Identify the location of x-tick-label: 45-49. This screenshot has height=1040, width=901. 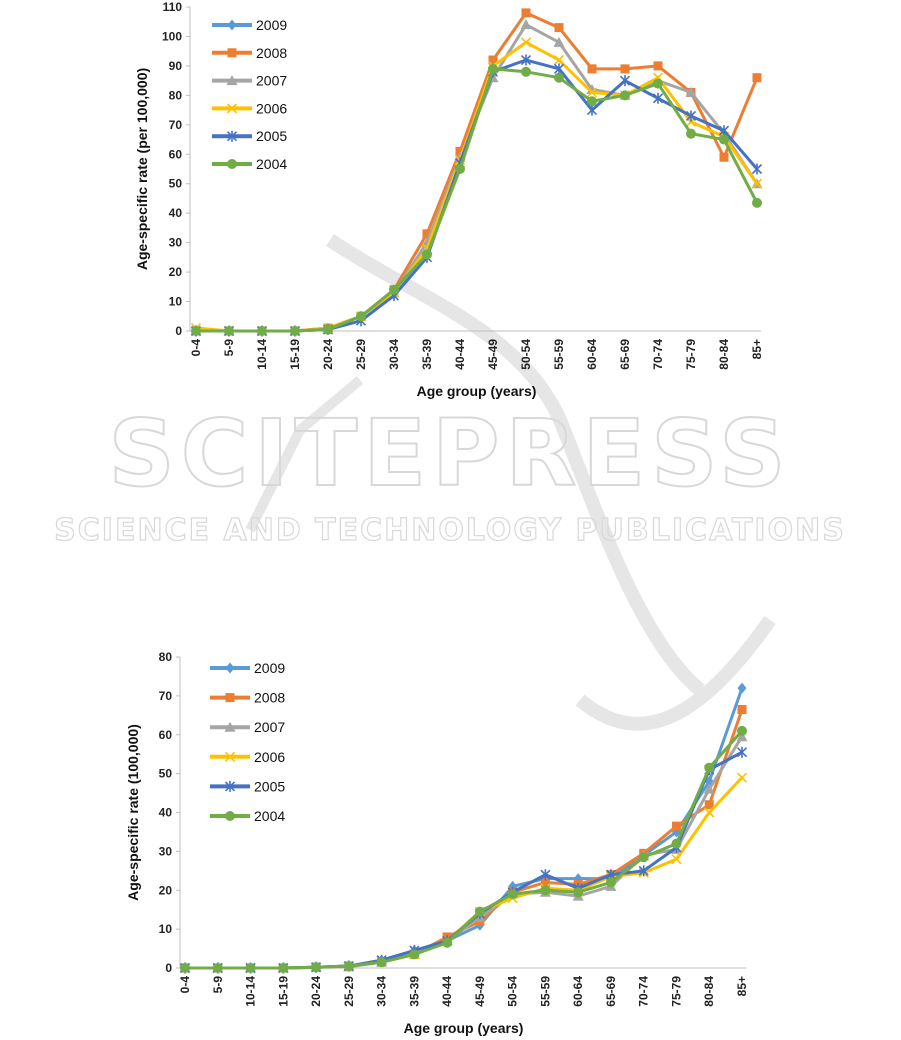
(493, 354).